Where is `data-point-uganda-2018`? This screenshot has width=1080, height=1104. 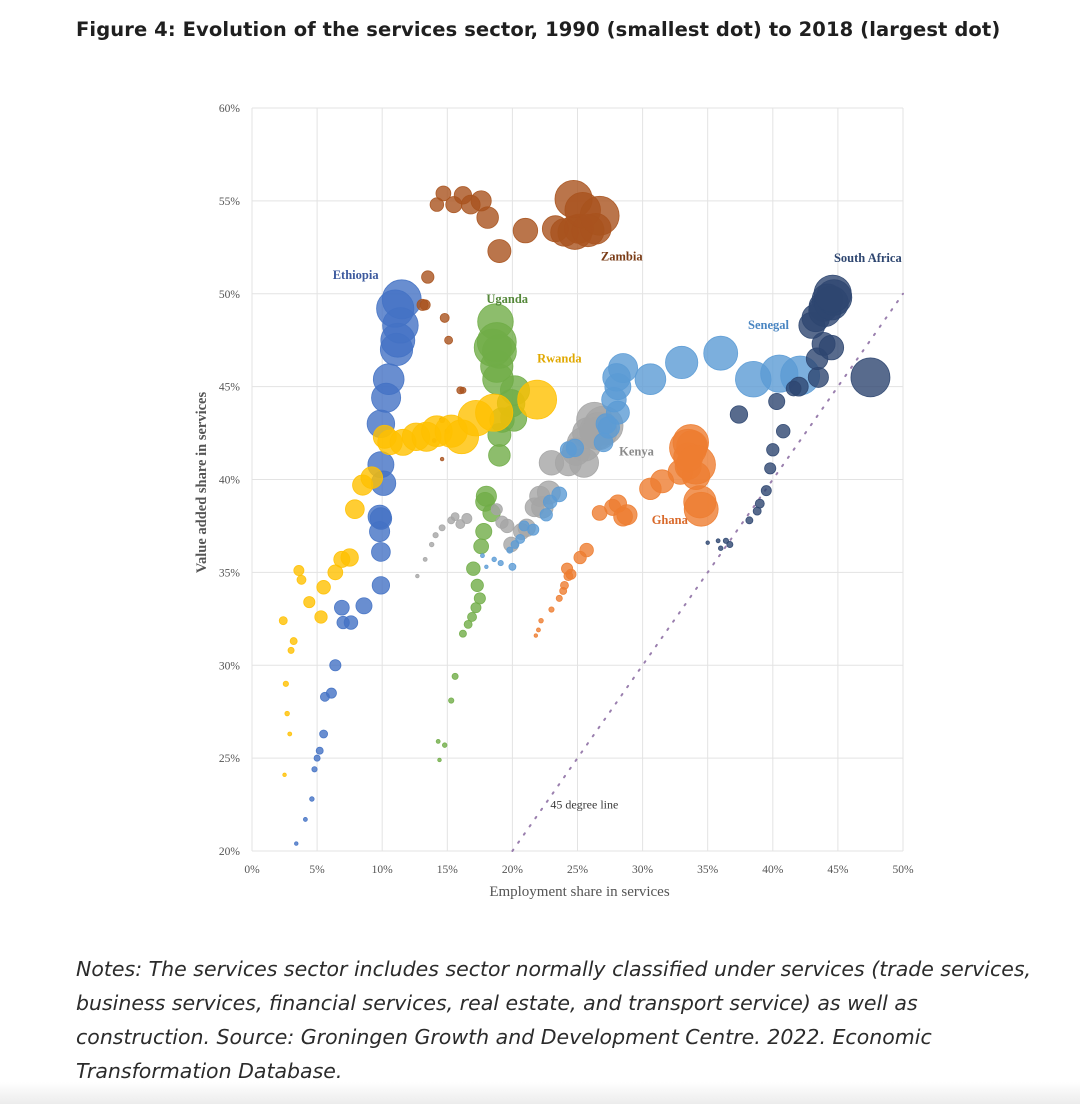
data-point-uganda-2018 is located at coordinates (496, 342).